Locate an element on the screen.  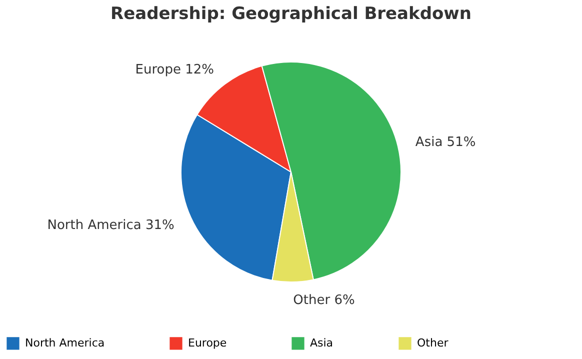
data-label: Asia 51% is located at coordinates (445, 142).